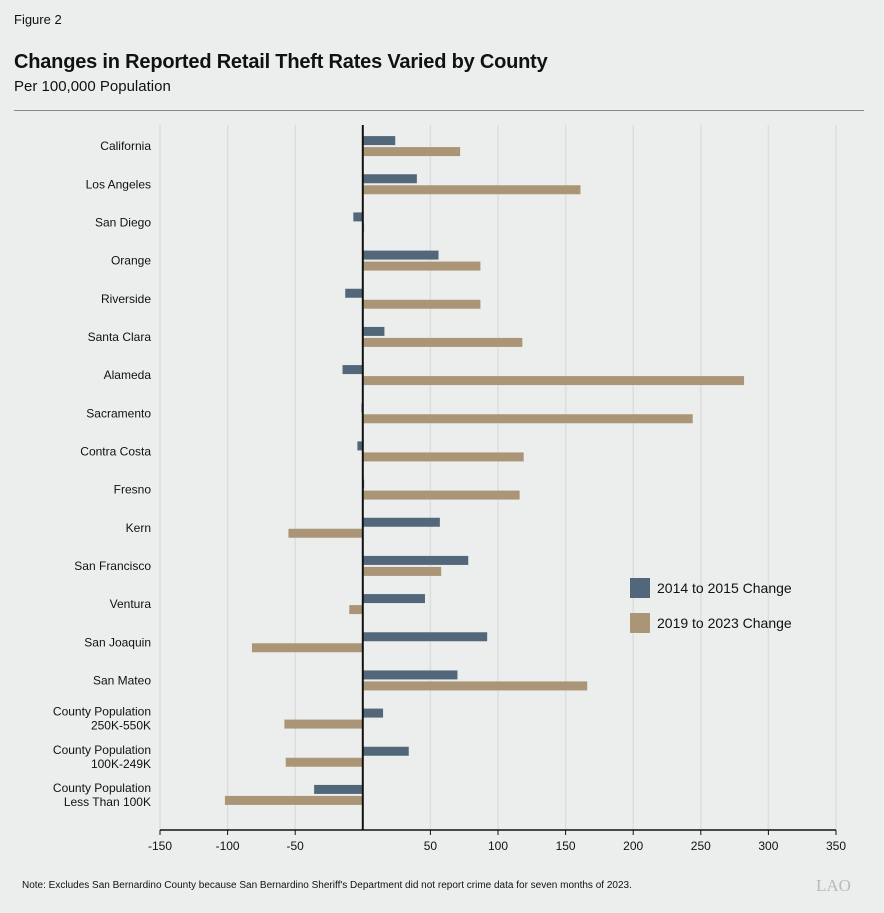  Describe the element at coordinates (498, 846) in the screenshot. I see `x-tick-label: 100` at that location.